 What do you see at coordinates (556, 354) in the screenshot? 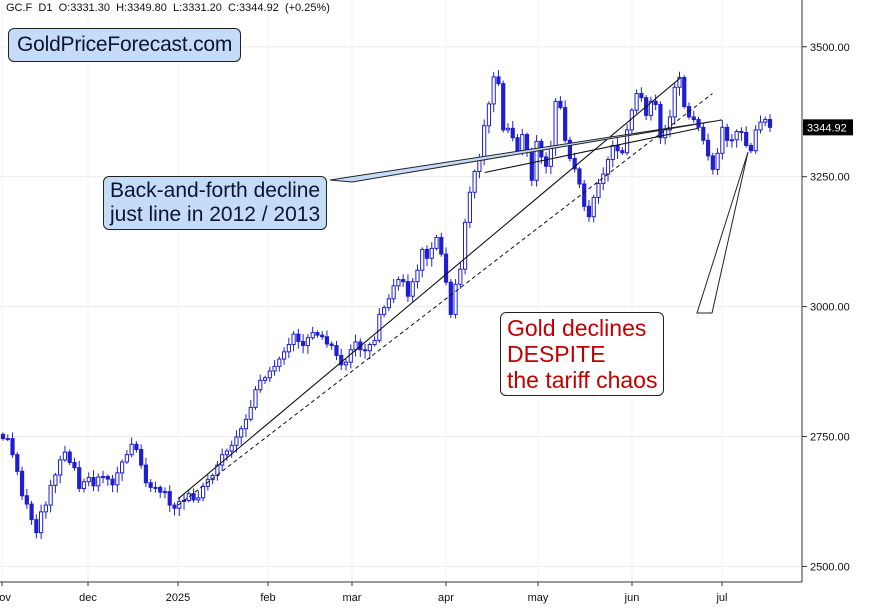
I see `callout-tariff-line-2: DESPITE` at bounding box center [556, 354].